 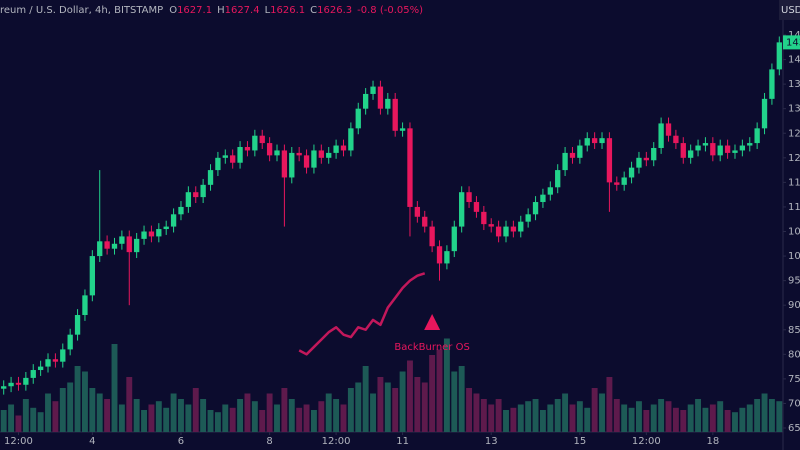 I want to click on indicator-line, so click(x=362, y=314).